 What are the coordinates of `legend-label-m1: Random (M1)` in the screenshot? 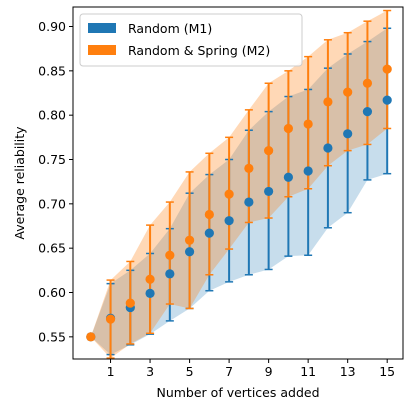 It's located at (170, 28).